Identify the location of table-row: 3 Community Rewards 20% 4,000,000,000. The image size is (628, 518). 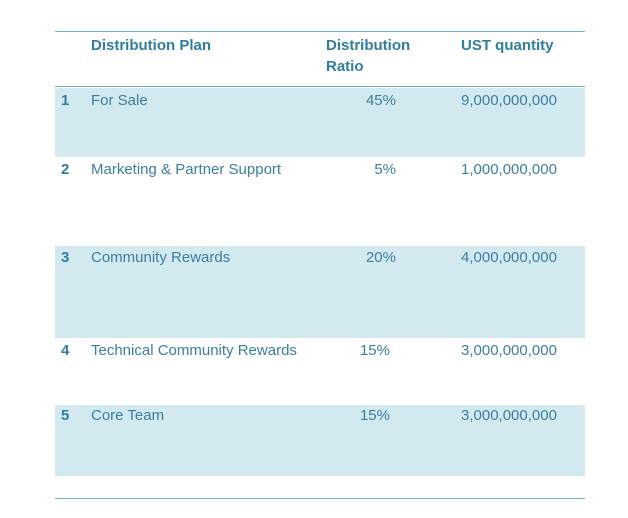
(320, 292).